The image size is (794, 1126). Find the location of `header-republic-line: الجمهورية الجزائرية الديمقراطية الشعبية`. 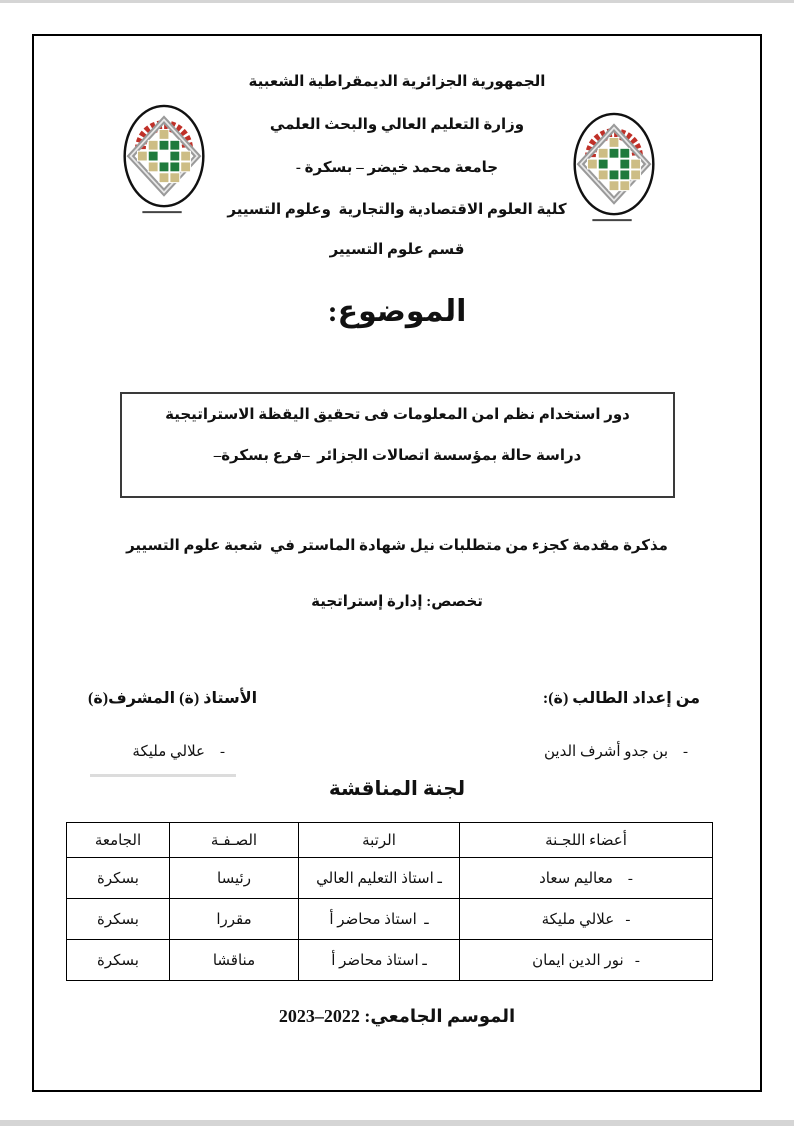

header-republic-line: الجمهورية الجزائرية الديمقراطية الشعبية is located at coordinates (397, 82).